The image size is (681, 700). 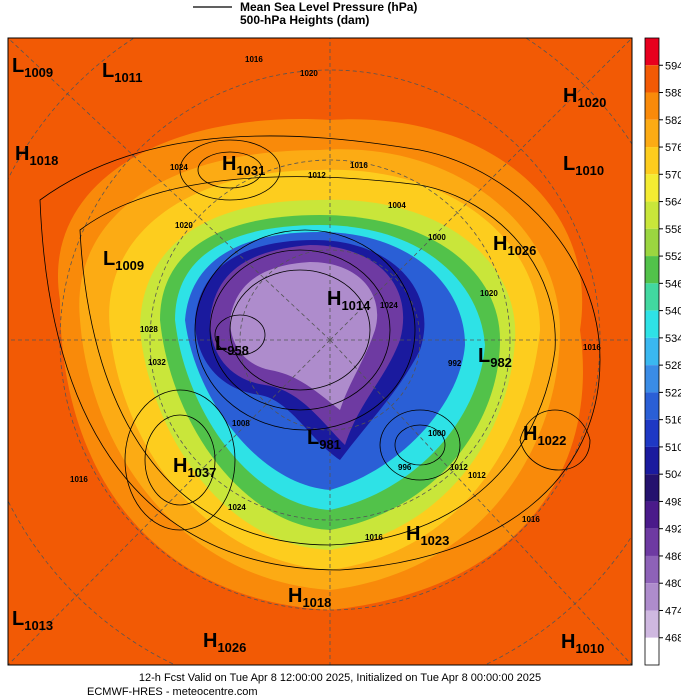 I want to click on colorbar-label: 480, so click(x=673, y=584).